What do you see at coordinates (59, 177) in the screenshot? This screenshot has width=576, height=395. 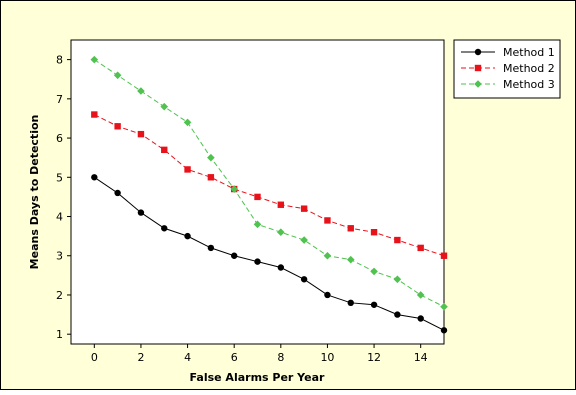 I see `y-tick-label: 5` at bounding box center [59, 177].